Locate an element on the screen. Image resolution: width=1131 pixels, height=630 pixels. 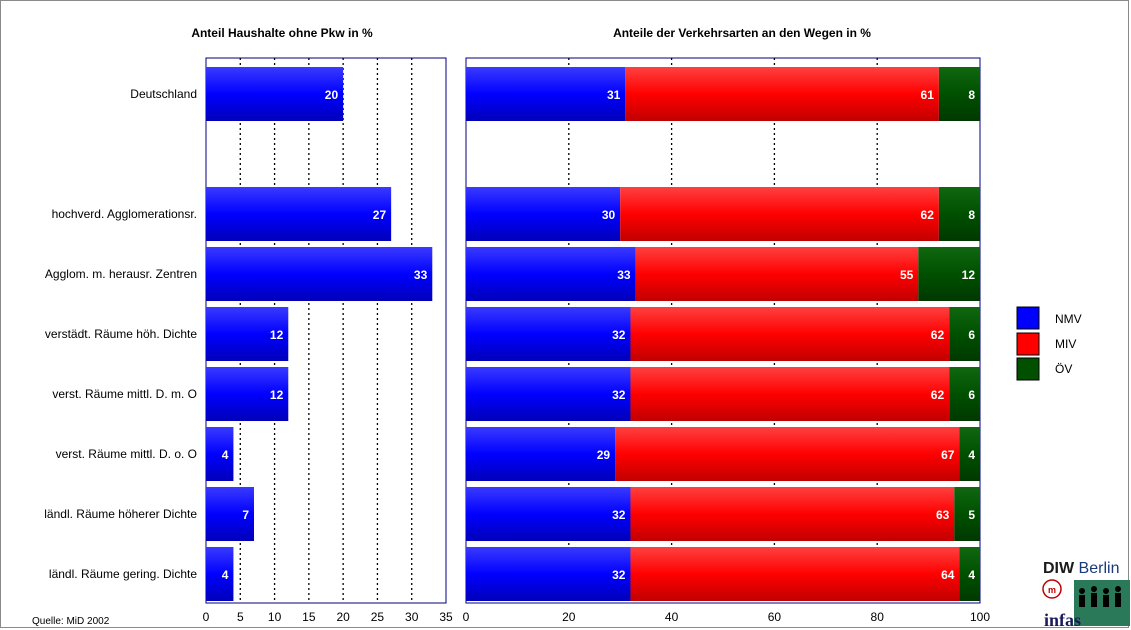
people-icon is located at coordinates (1100, 596).